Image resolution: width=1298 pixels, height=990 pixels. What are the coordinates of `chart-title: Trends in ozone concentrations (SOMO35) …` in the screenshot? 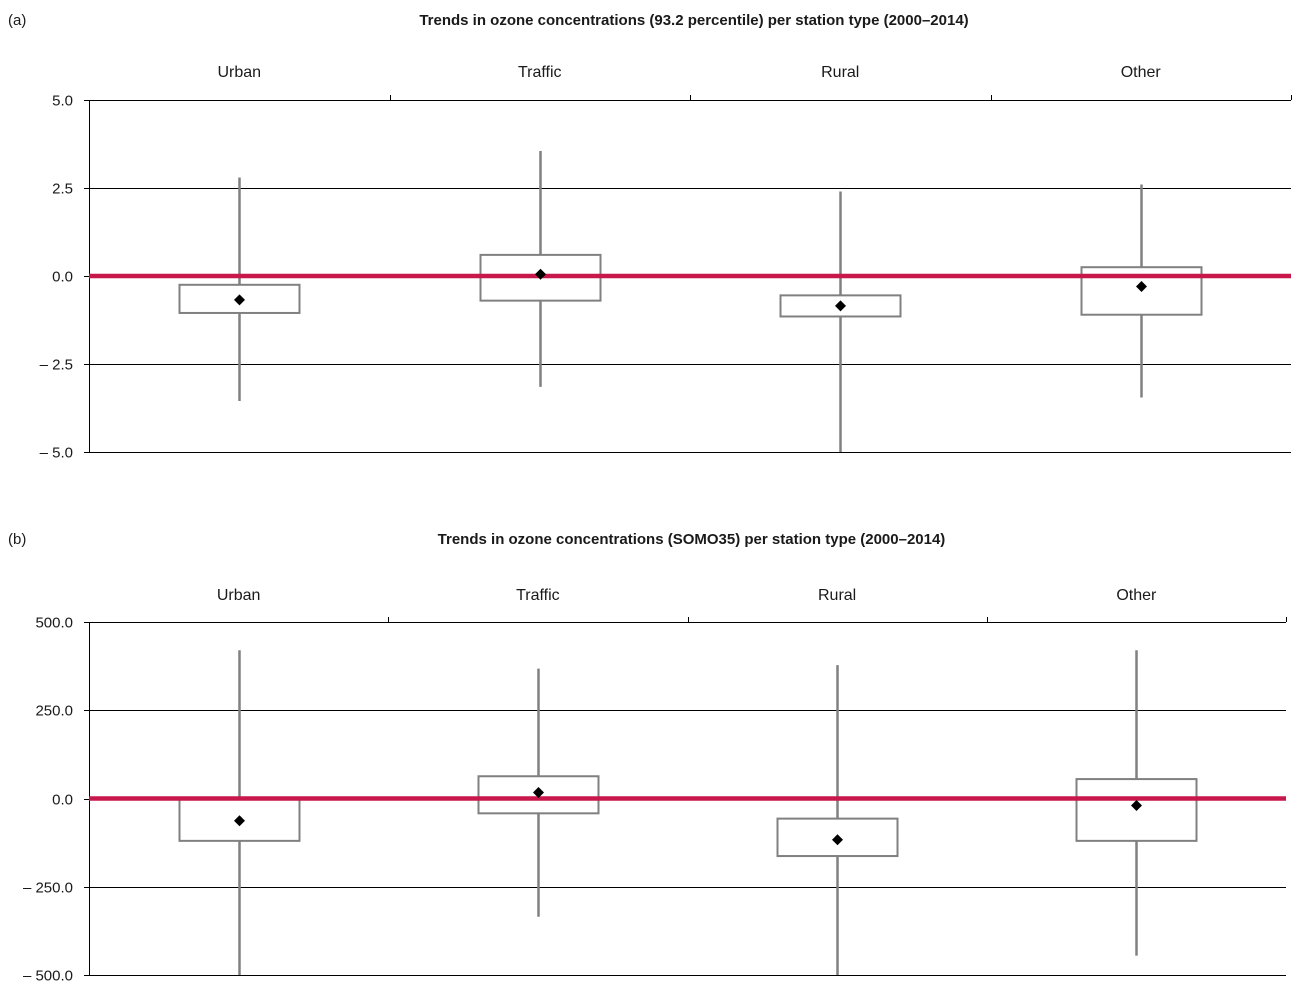 It's located at (692, 539).